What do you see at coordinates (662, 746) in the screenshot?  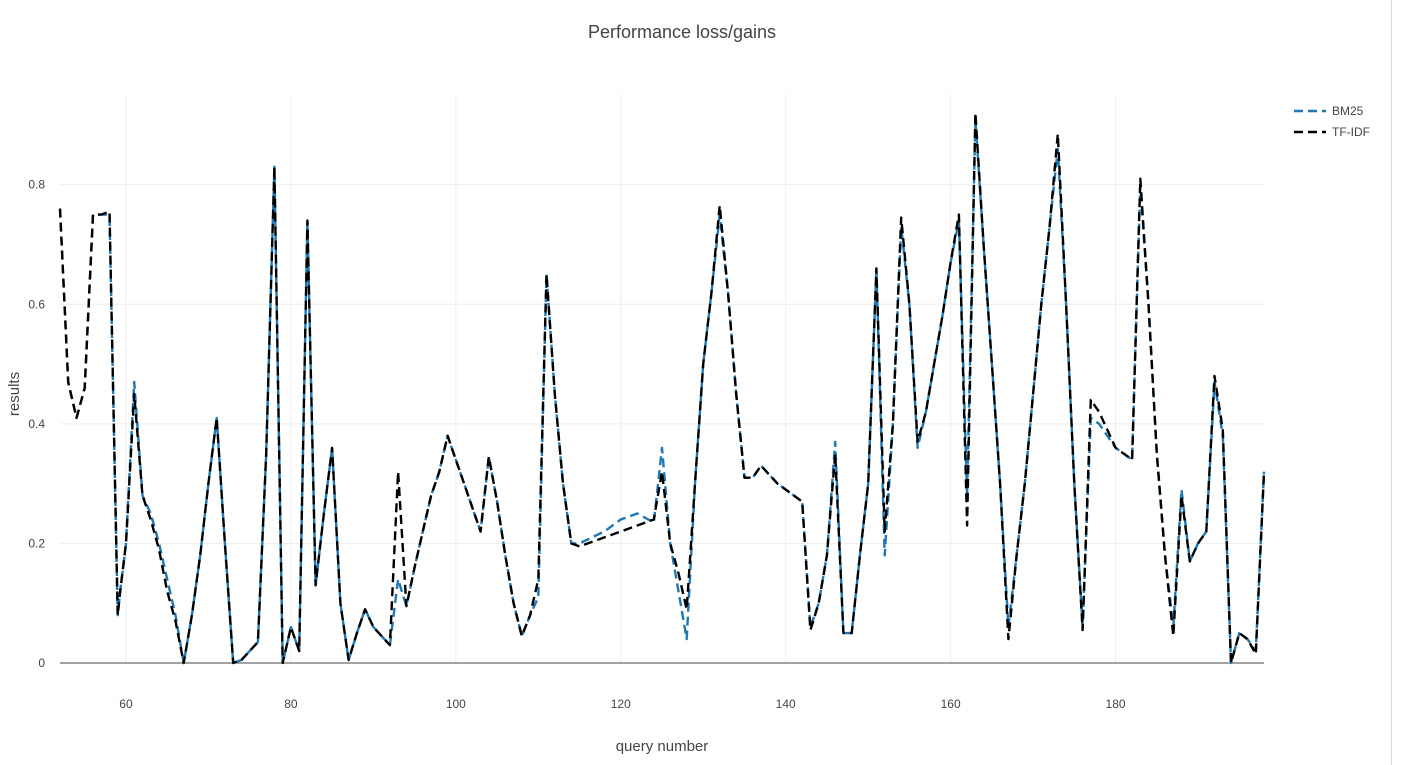 I see `x-axis-title: query number` at bounding box center [662, 746].